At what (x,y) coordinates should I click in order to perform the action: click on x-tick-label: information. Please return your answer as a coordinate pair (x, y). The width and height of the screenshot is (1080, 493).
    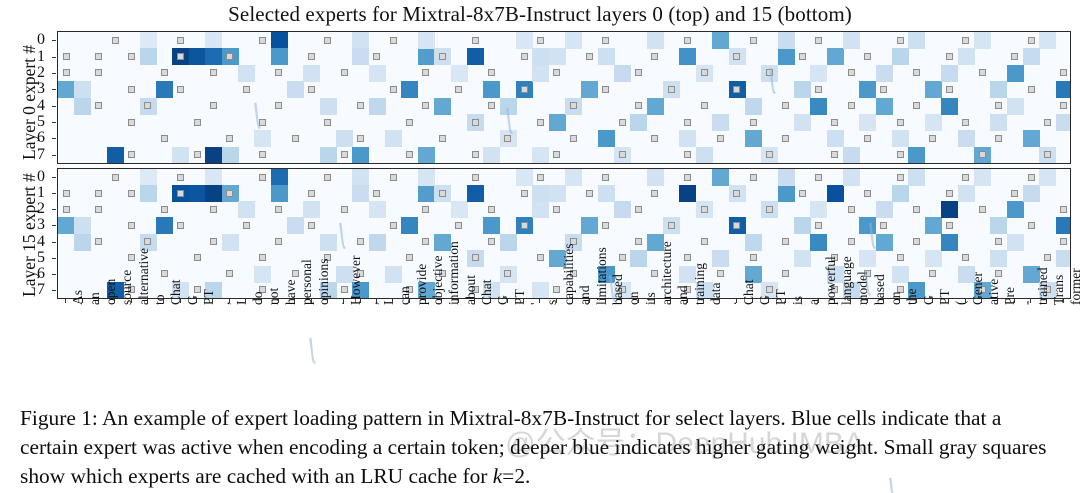
    Looking at the image, I should click on (454, 273).